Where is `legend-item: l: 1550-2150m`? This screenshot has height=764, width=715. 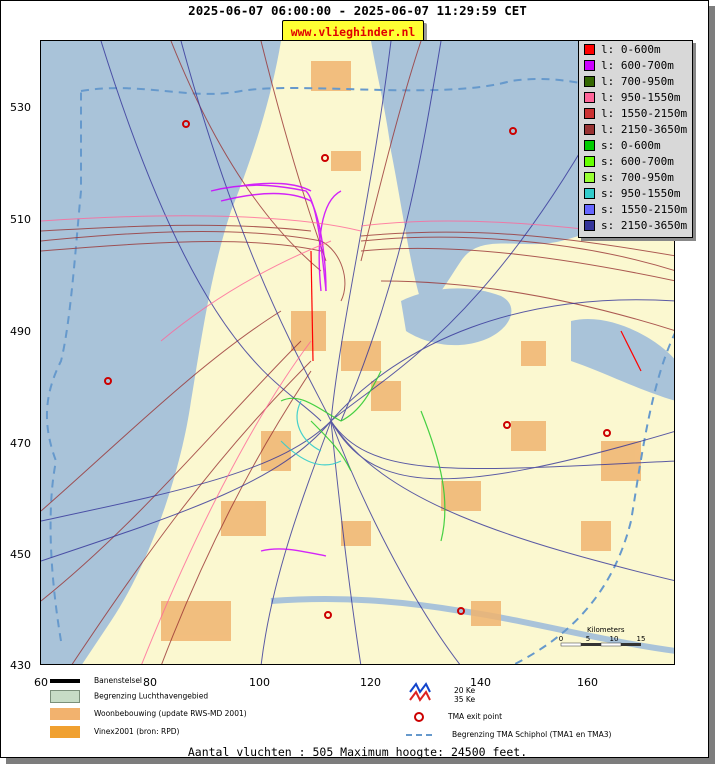 legend-item: l: 1550-2150m is located at coordinates (635, 114).